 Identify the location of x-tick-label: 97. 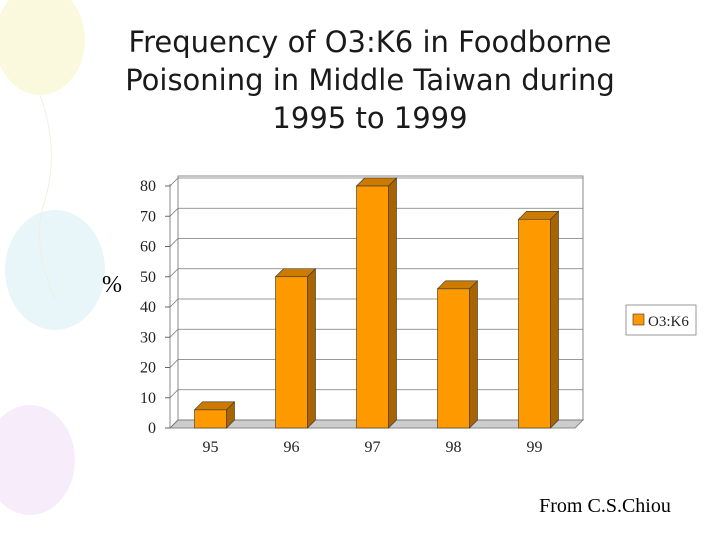
(373, 447).